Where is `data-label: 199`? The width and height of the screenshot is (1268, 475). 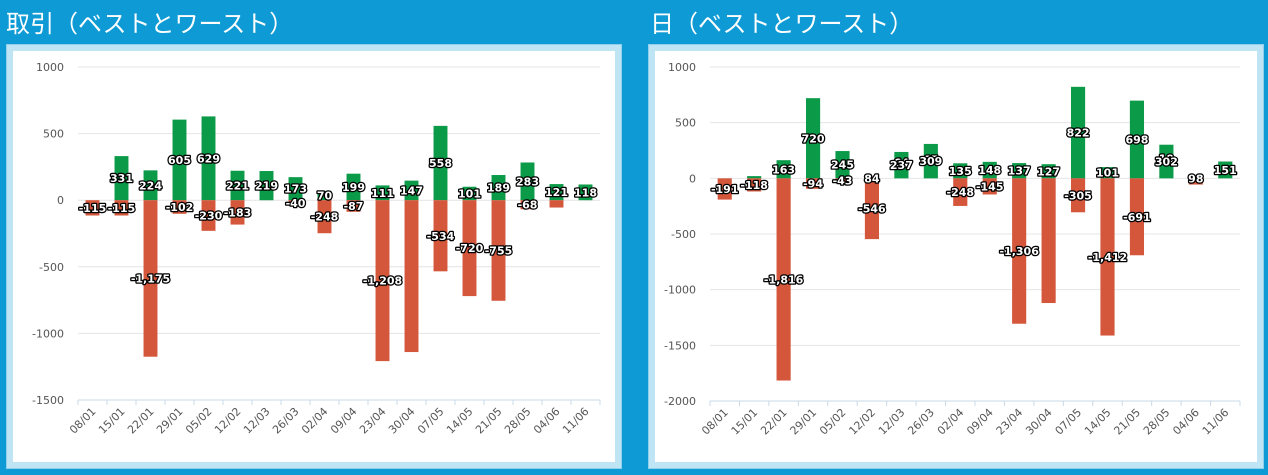
data-label: 199 is located at coordinates (353, 187).